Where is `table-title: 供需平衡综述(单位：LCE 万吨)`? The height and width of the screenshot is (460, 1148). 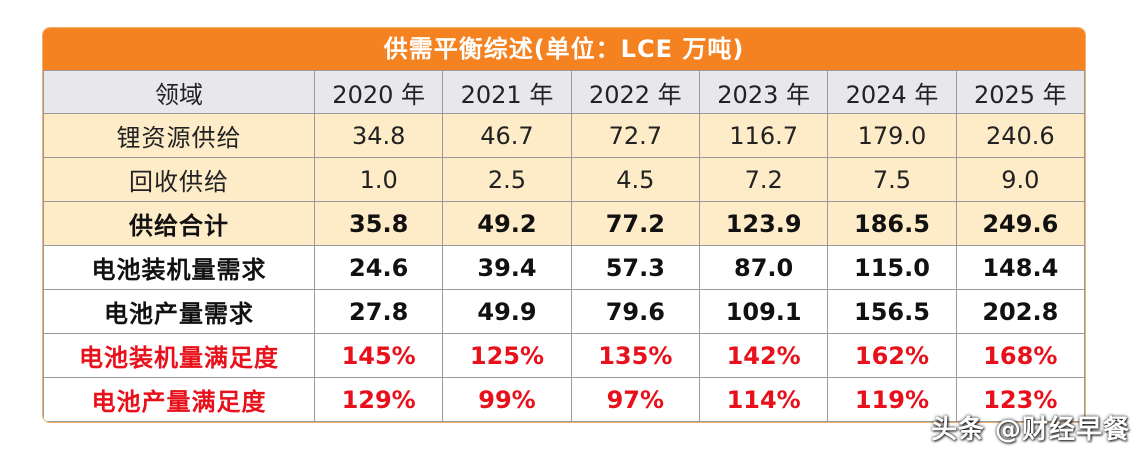
table-title: 供需平衡综述(单位：LCE 万吨) is located at coordinates (564, 49).